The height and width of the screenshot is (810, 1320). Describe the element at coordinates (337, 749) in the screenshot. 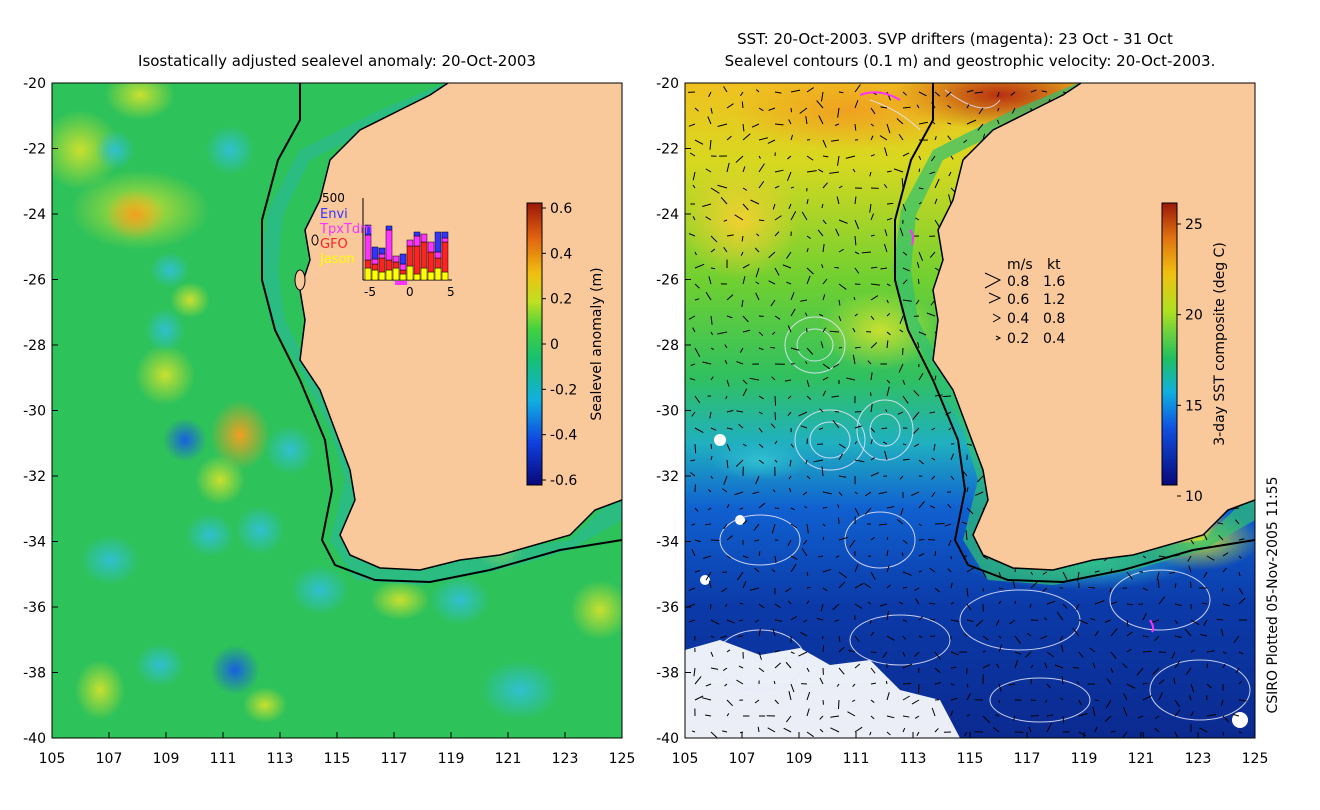

I see `left-x-axis: 105 107 109 111 113 115 117 119 121 123 125` at that location.